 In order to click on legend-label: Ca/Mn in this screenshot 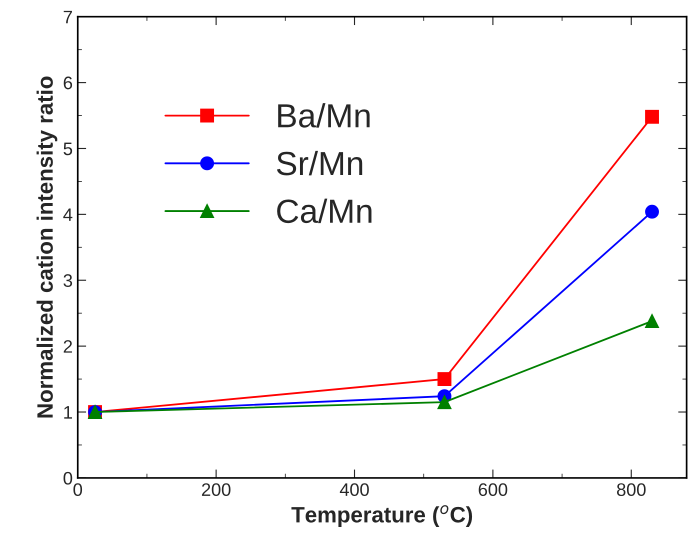, I will do `click(324, 211)`.